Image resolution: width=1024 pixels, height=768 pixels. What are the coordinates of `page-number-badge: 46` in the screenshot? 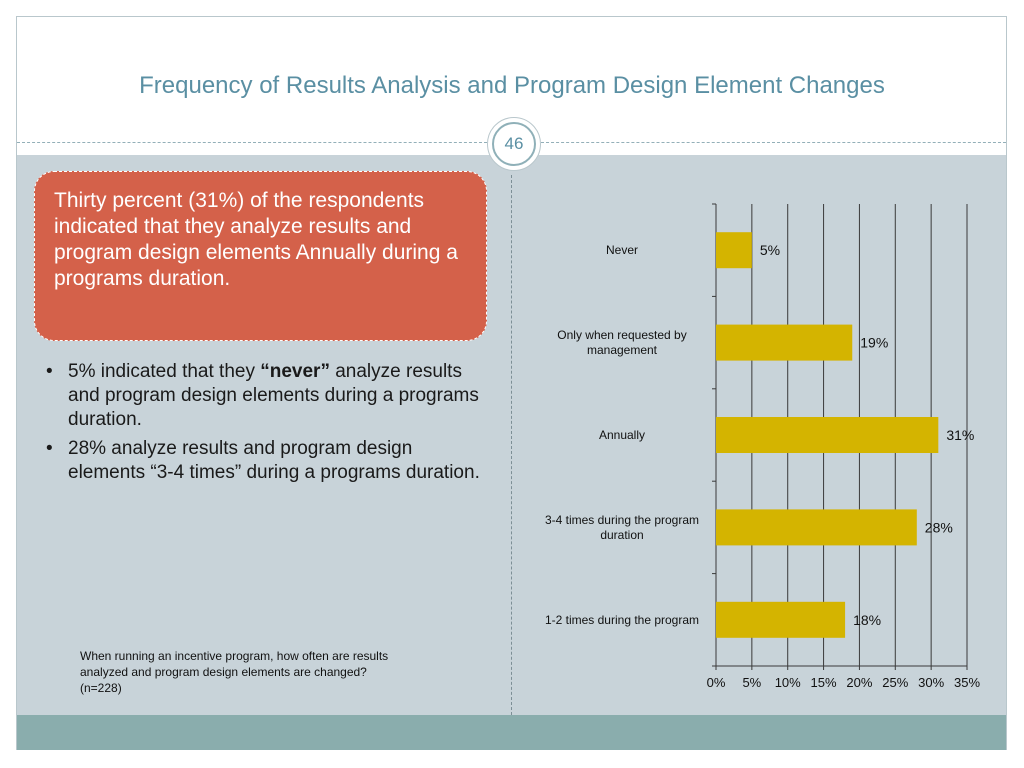 It's located at (514, 144).